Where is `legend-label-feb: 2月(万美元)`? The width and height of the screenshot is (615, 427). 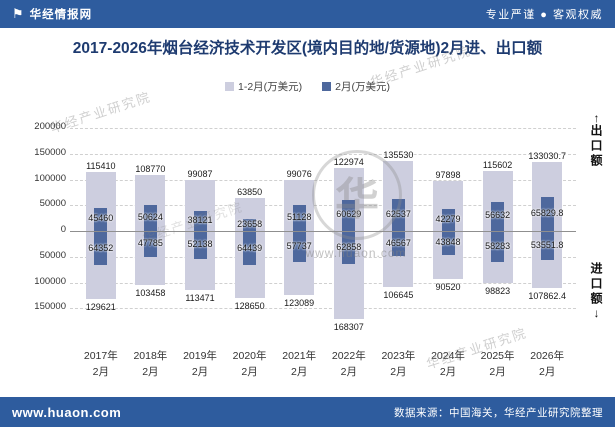
legend-label-feb: 2月(万美元) is located at coordinates (362, 87).